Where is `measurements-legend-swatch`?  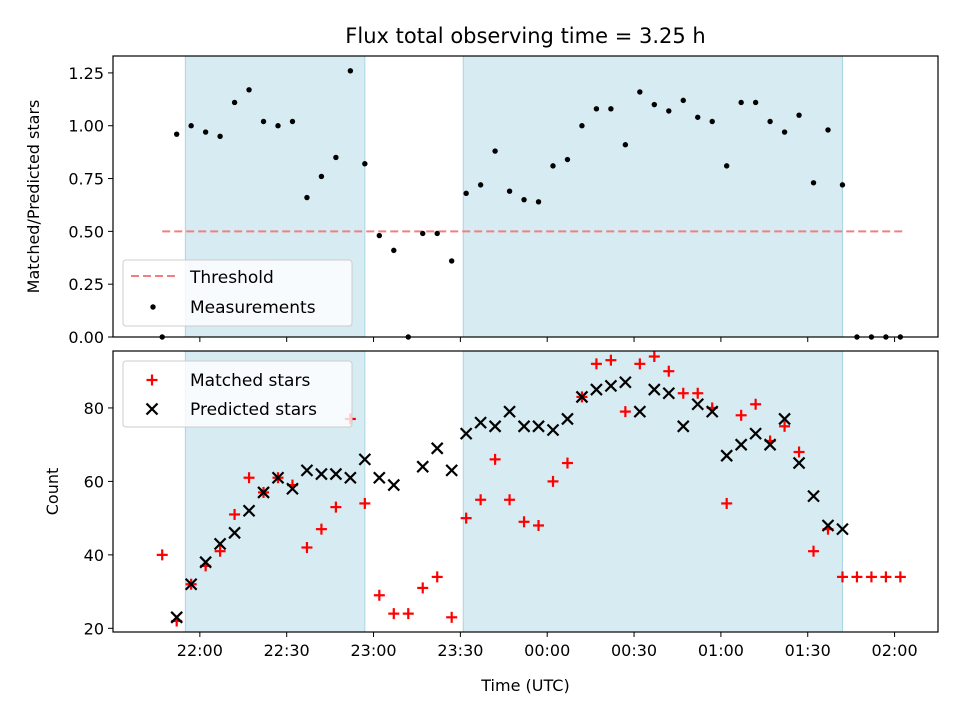
measurements-legend-swatch is located at coordinates (153, 307).